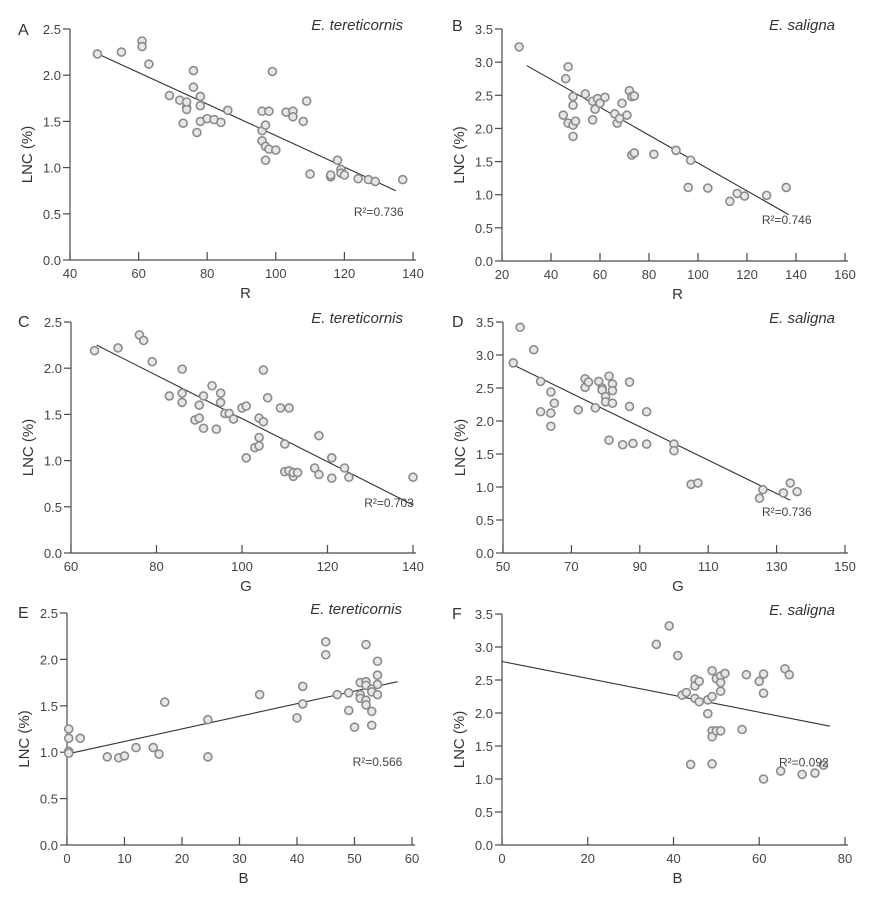 Image resolution: width=874 pixels, height=898 pixels. I want to click on panel-letter: B, so click(457, 26).